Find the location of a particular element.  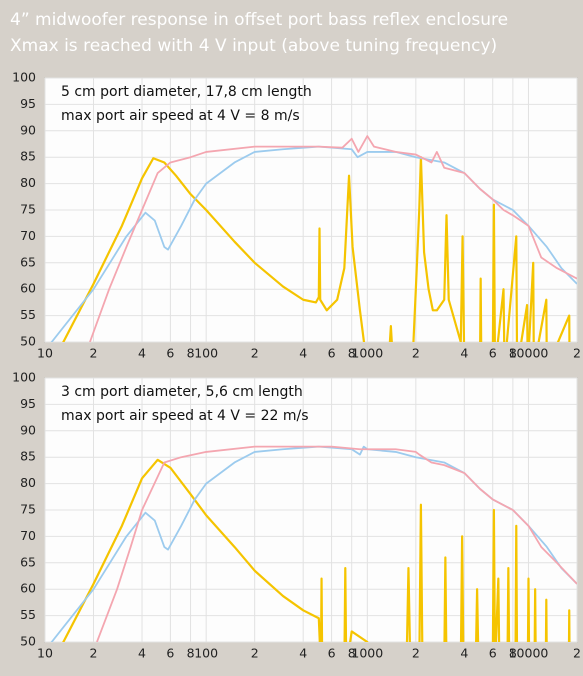

annotation: 3 cm port diameter, 5,6 cm length is located at coordinates (182, 392).